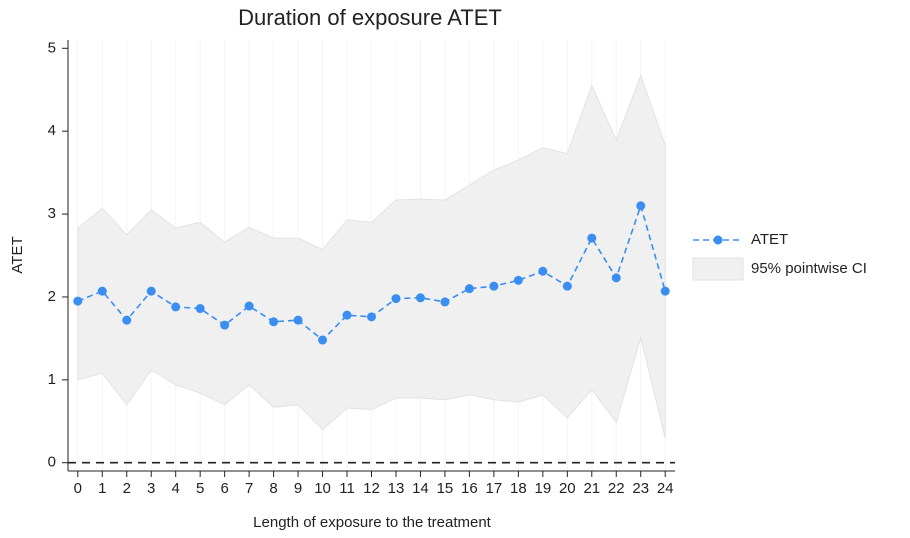 This screenshot has height=538, width=910. Describe the element at coordinates (322, 488) in the screenshot. I see `x-tick-label: 10` at that location.